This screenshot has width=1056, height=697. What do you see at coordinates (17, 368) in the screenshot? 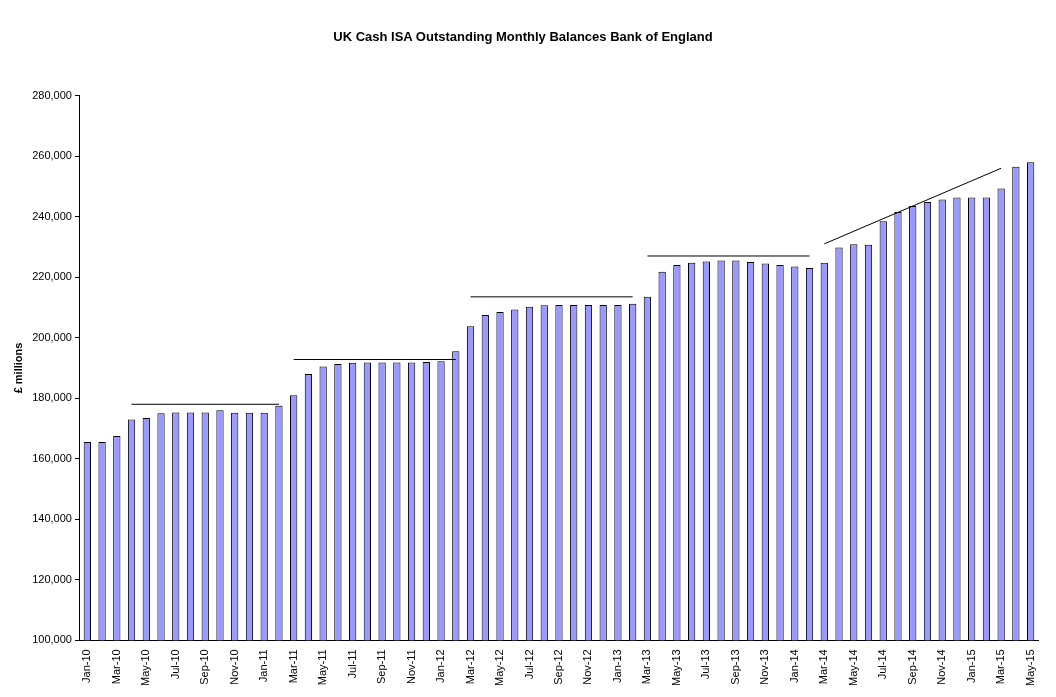
I see `y-axis-title: £ millions` at bounding box center [17, 368].